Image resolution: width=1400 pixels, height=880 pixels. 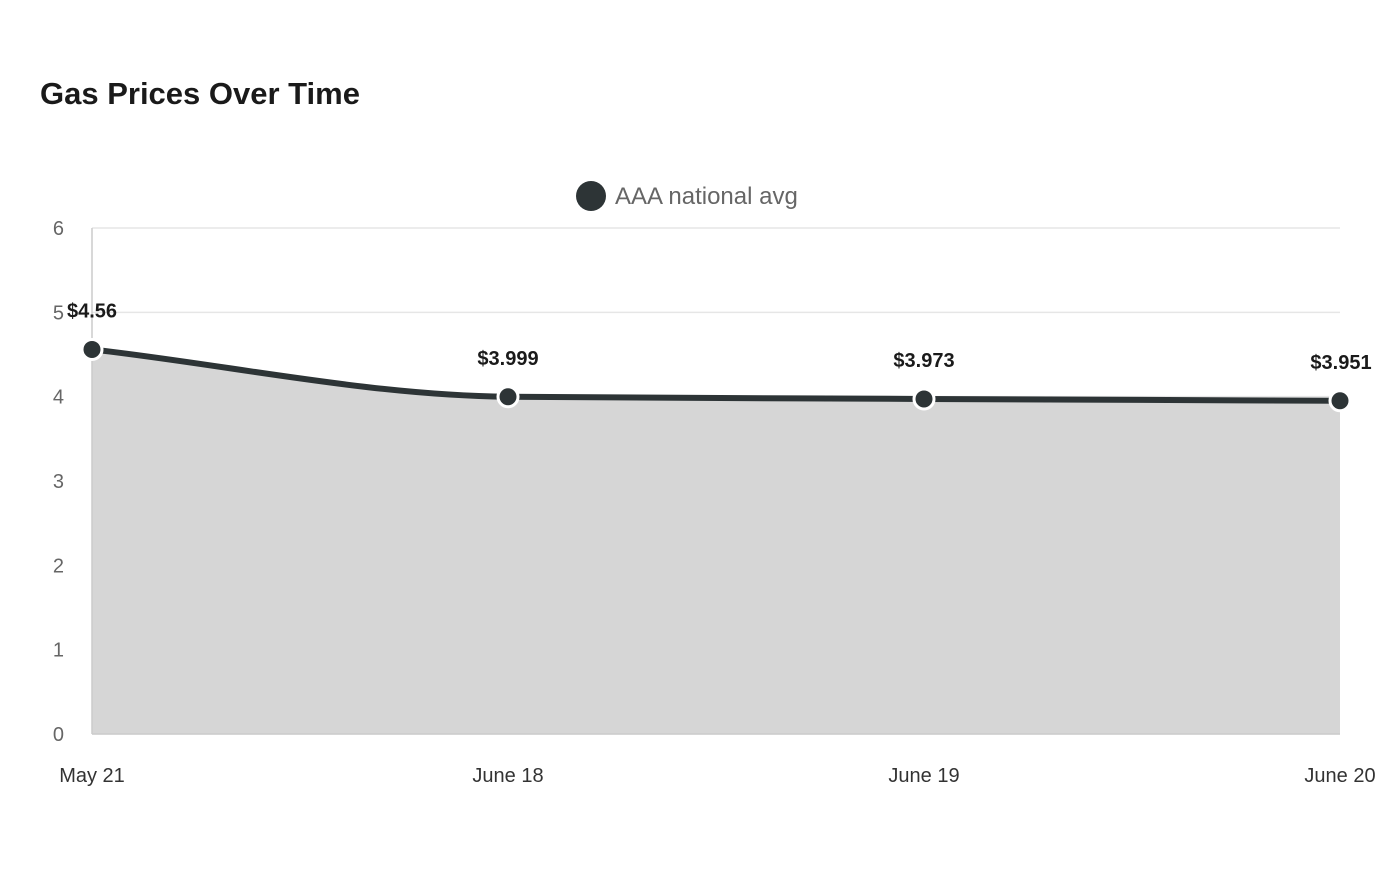 What do you see at coordinates (92, 776) in the screenshot?
I see `x-tick-label: May 21` at bounding box center [92, 776].